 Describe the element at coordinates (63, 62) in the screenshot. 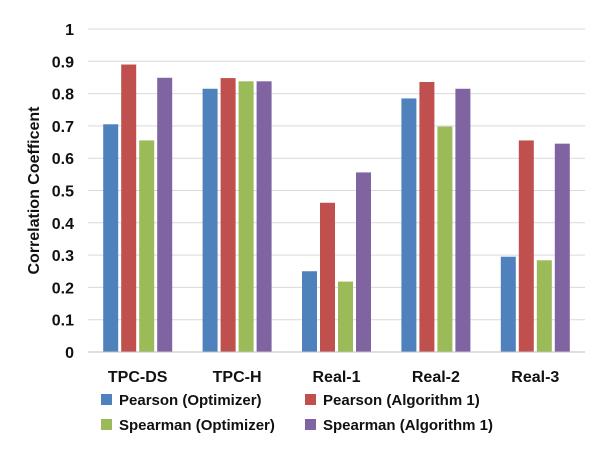

I see `y-tick-label: 0.9` at that location.